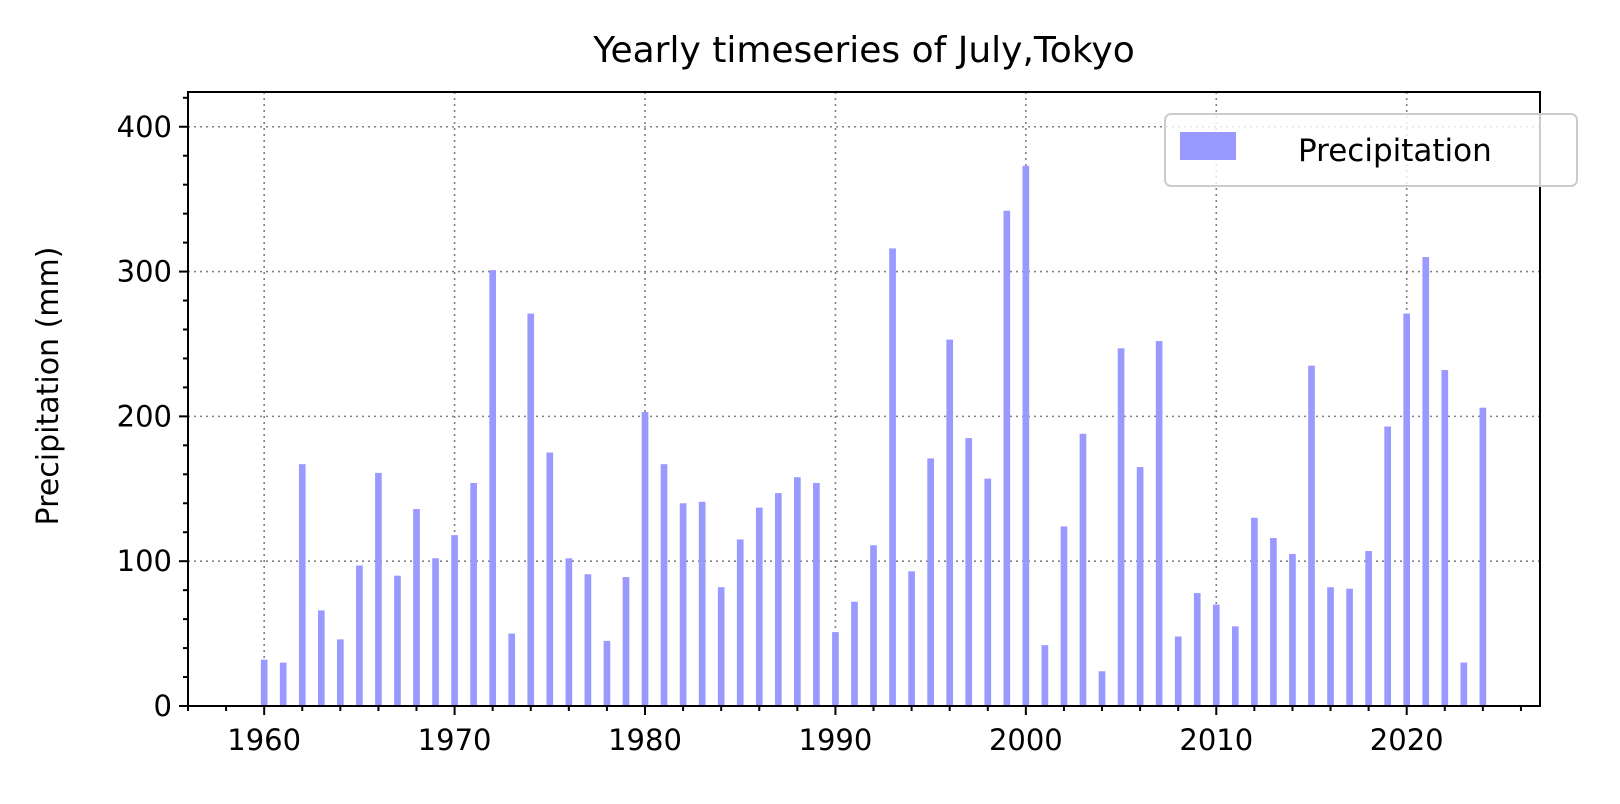 The height and width of the screenshot is (804, 1620). Describe the element at coordinates (1208, 146) in the screenshot. I see `legend-swatch` at that location.